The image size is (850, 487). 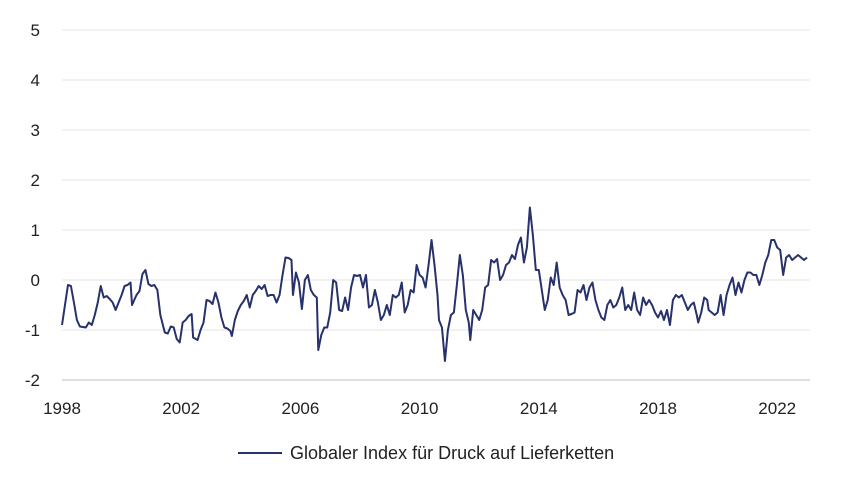 I want to click on x-tick-label: 2006, so click(x=300, y=408).